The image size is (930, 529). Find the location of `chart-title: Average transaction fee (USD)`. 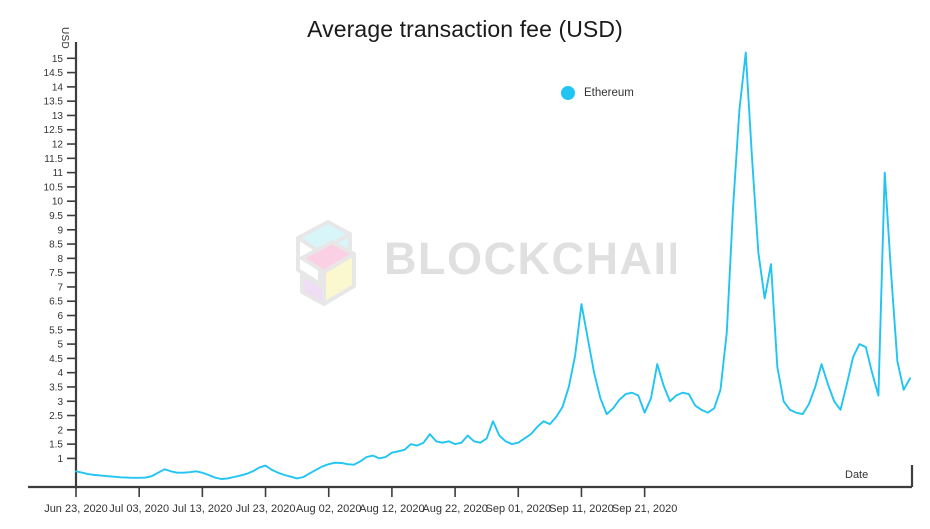

chart-title: Average transaction fee (USD) is located at coordinates (465, 29).